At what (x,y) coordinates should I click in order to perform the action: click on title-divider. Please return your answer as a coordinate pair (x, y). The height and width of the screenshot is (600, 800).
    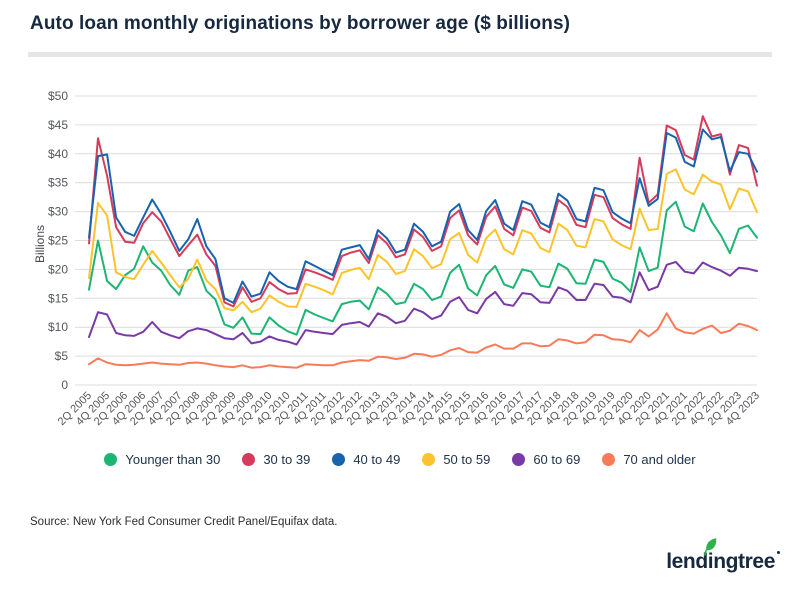
    Looking at the image, I should click on (400, 54).